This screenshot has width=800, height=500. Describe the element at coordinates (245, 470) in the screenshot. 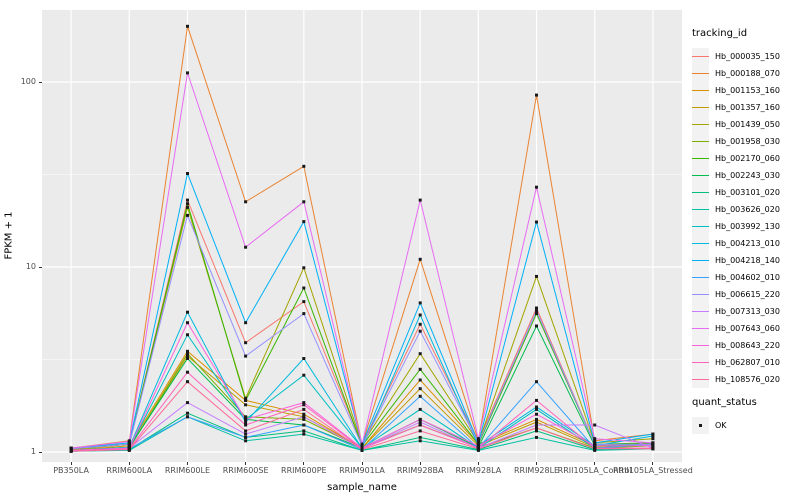

I see `x-tick-label: RRIM600SE` at that location.